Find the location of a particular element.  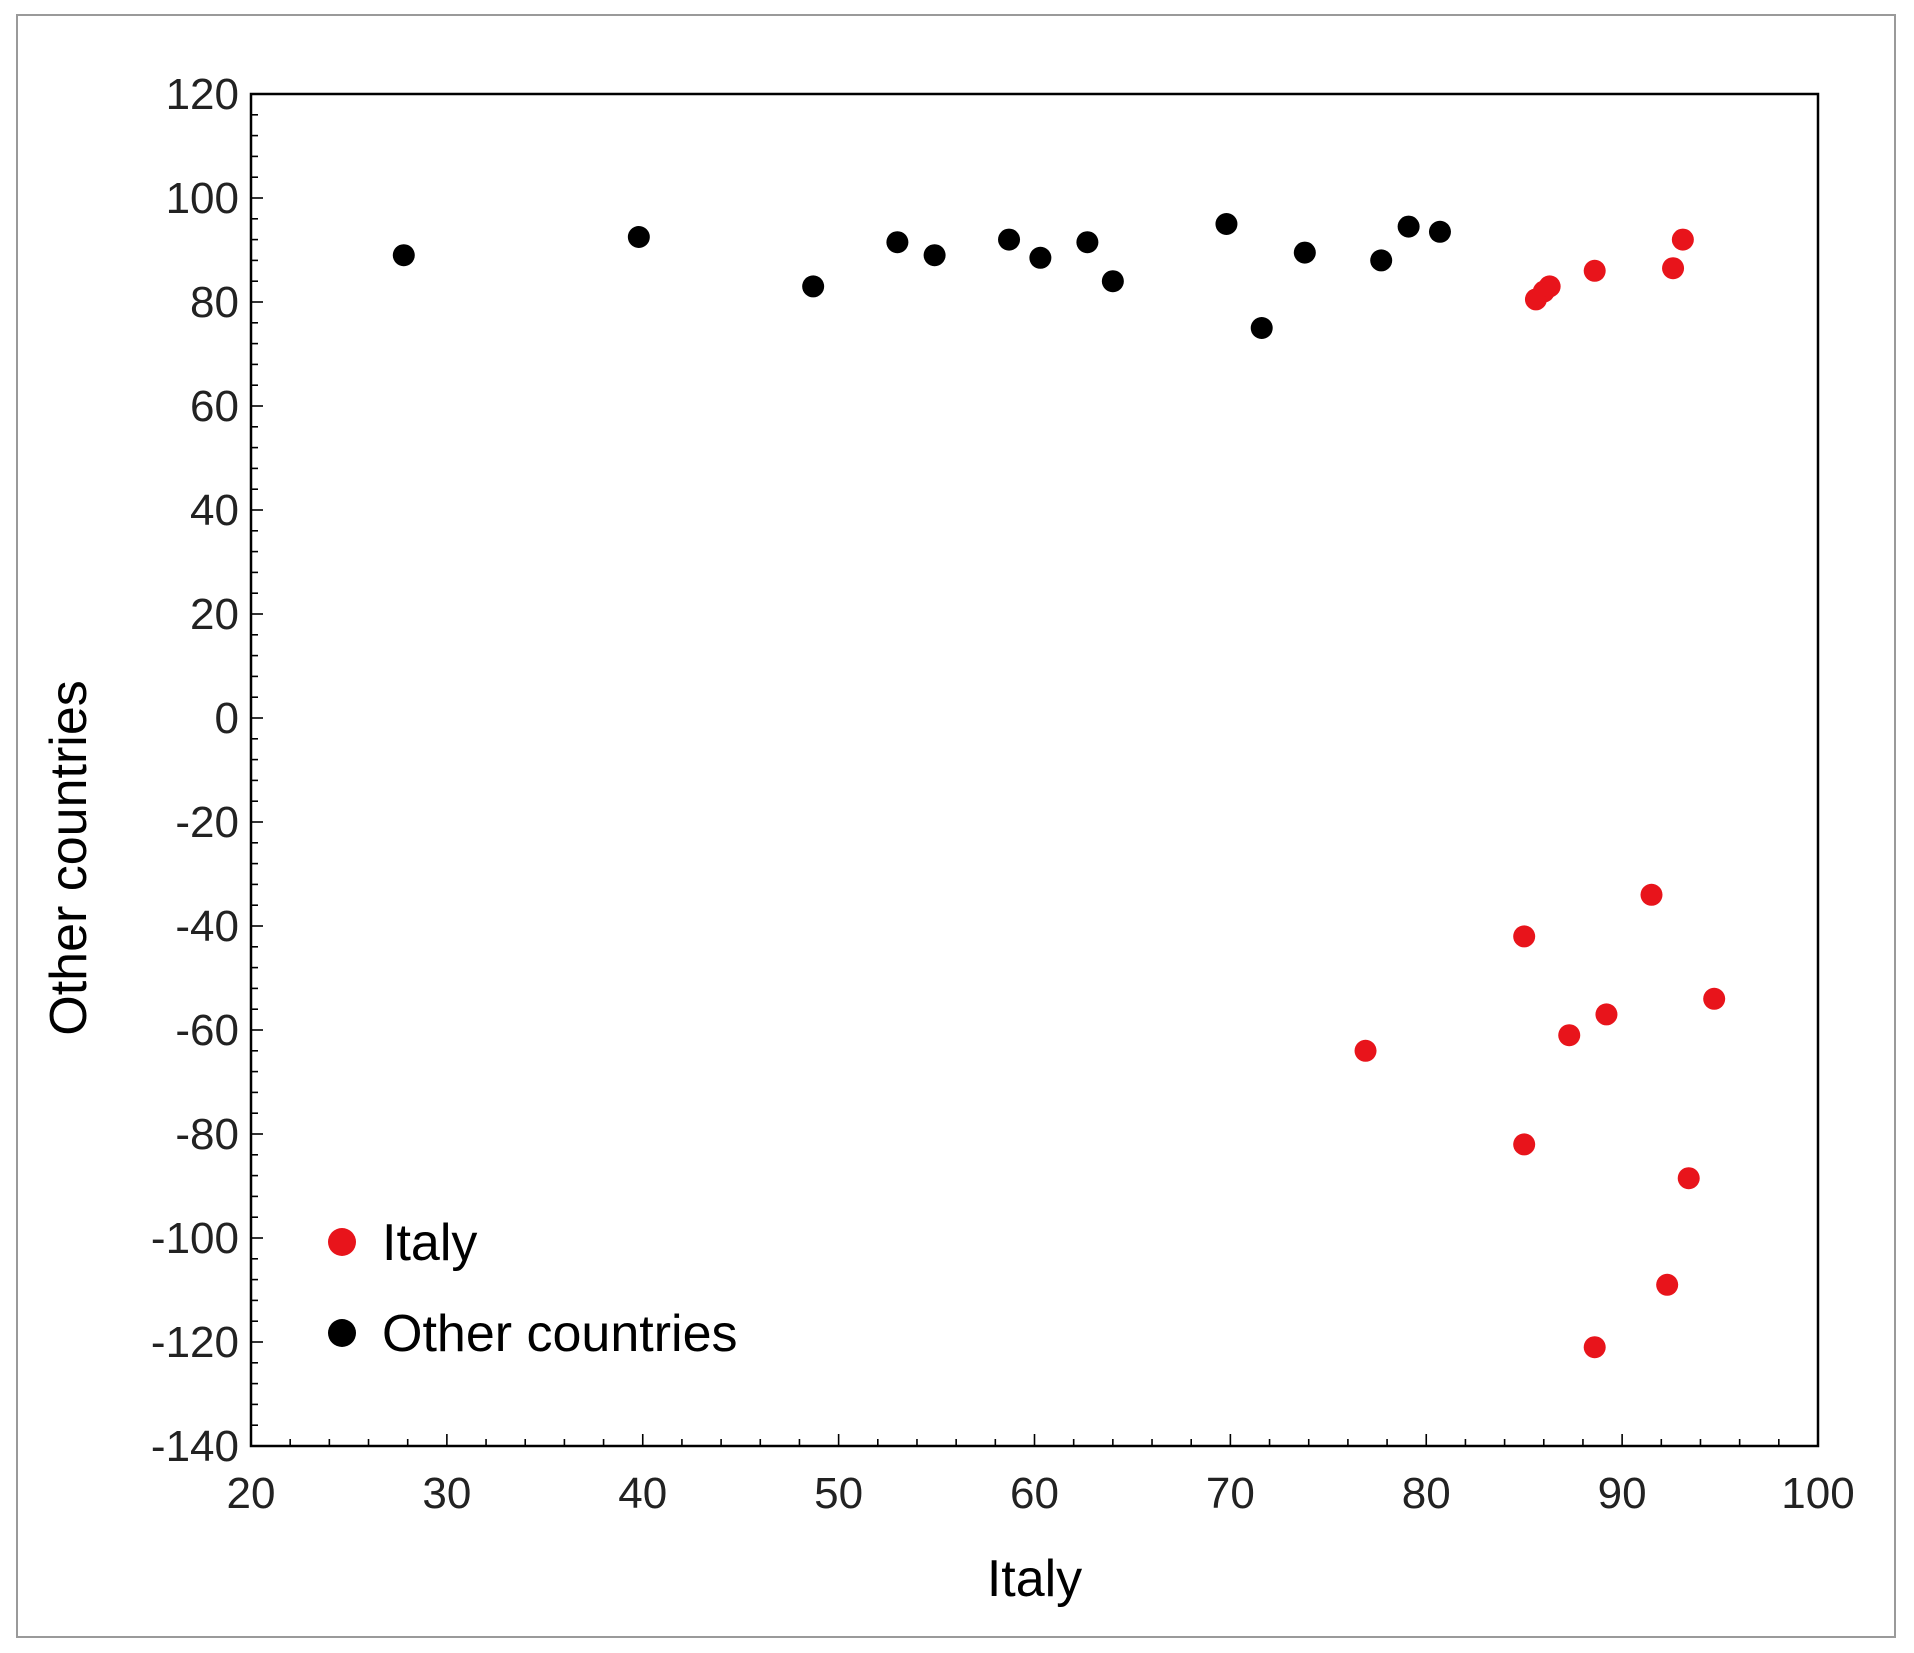

x-tick-label: 60 is located at coordinates (1034, 1493).